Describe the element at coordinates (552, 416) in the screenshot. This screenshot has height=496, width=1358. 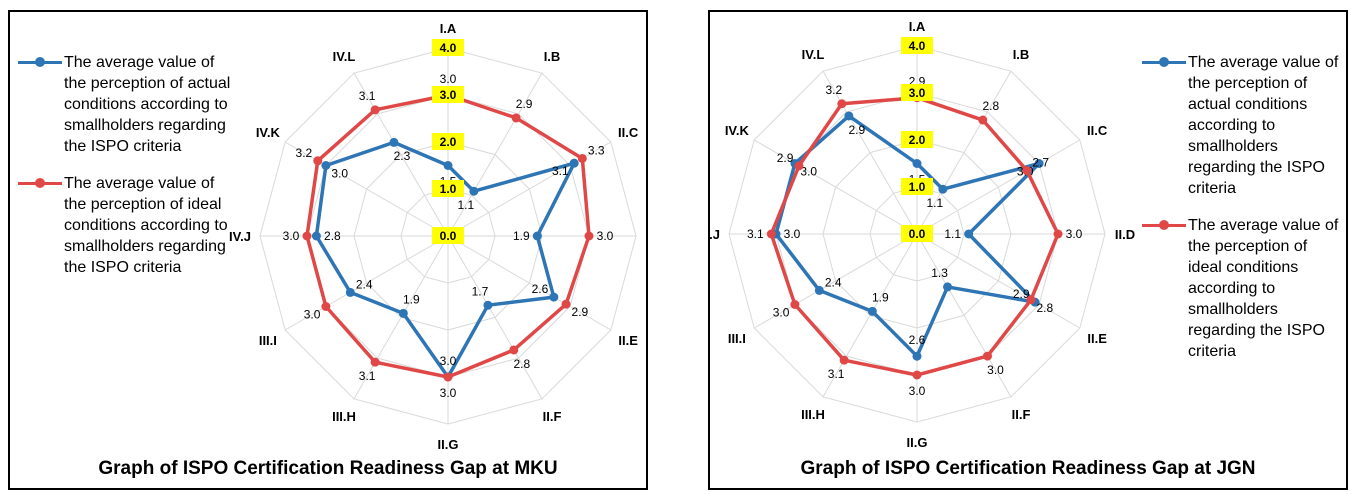
I see `category-label: II.F` at that location.